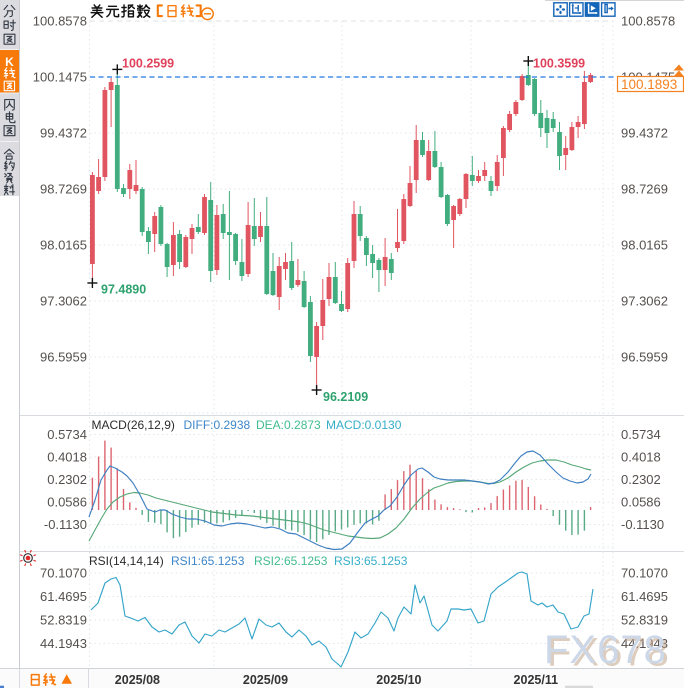 The width and height of the screenshot is (684, 693). Describe the element at coordinates (126, 561) in the screenshot. I see `svg-text: RSI(14,14,14)` at that location.